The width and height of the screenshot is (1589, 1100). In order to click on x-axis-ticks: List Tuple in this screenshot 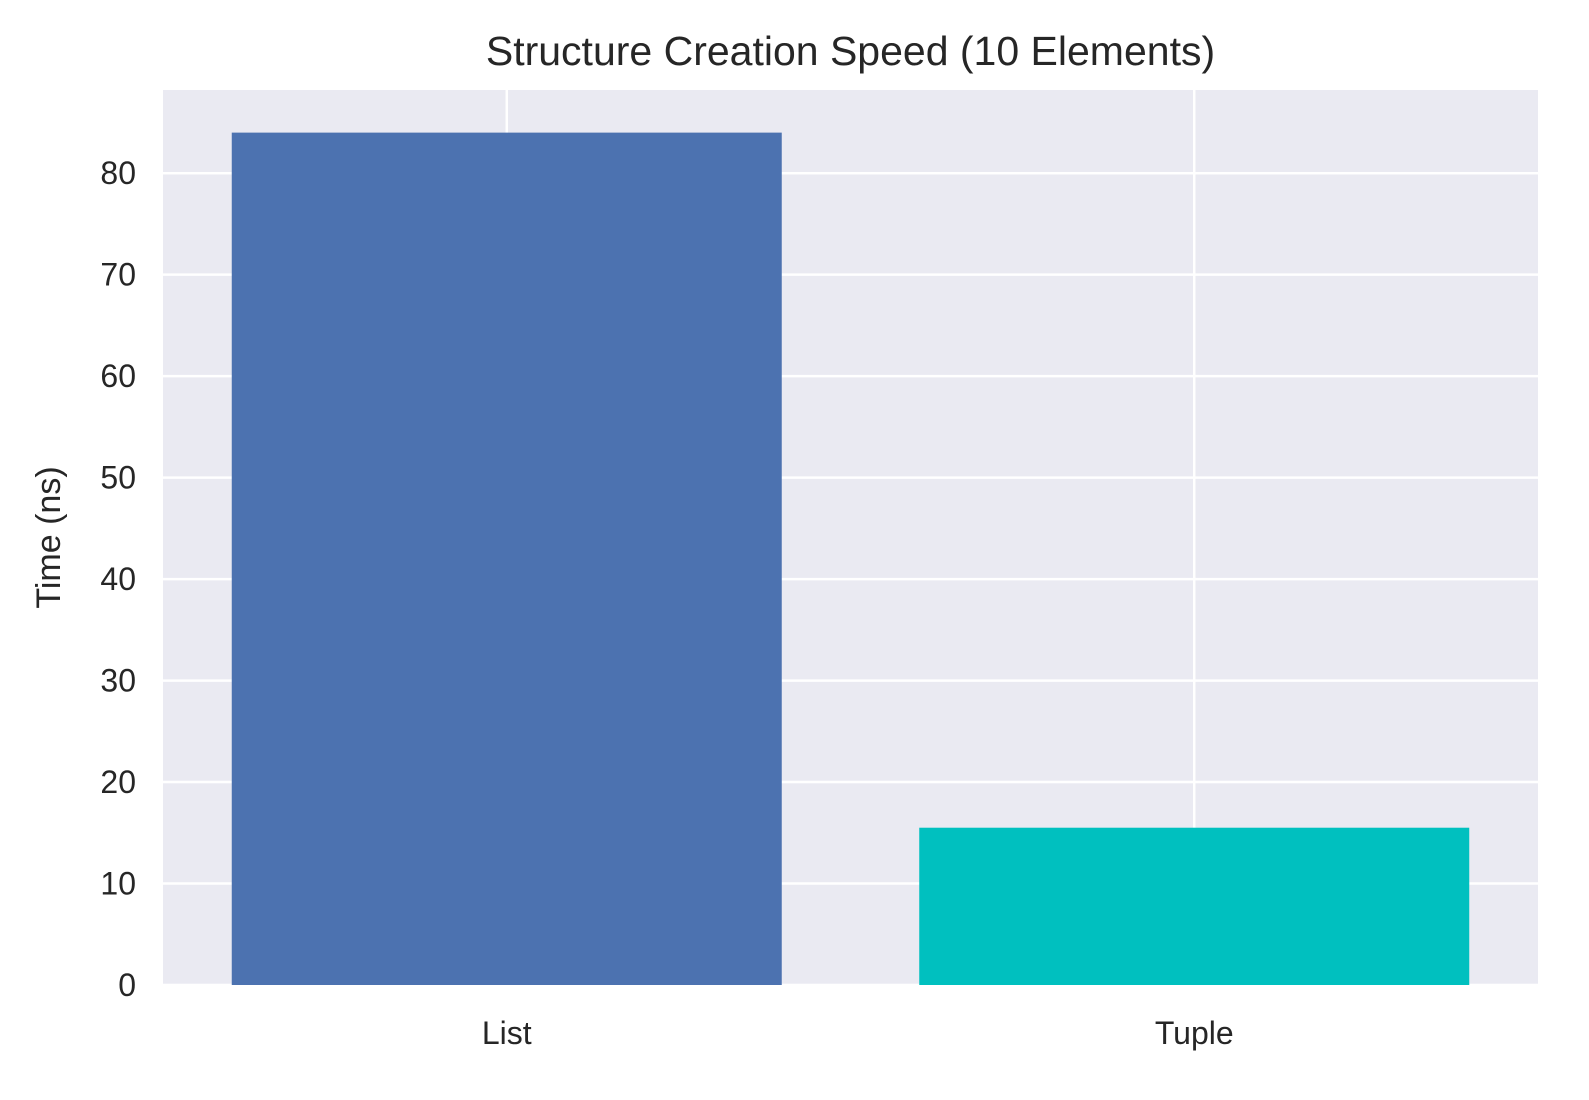, I will do `click(858, 1033)`.